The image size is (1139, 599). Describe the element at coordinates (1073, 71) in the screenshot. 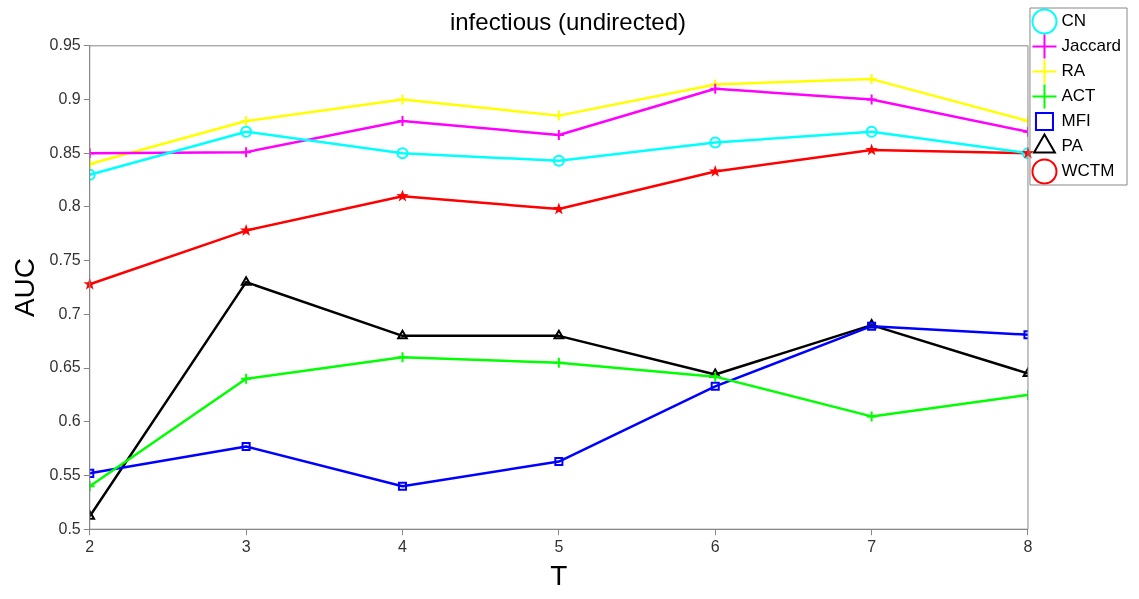

I see `legend-label: RA` at that location.